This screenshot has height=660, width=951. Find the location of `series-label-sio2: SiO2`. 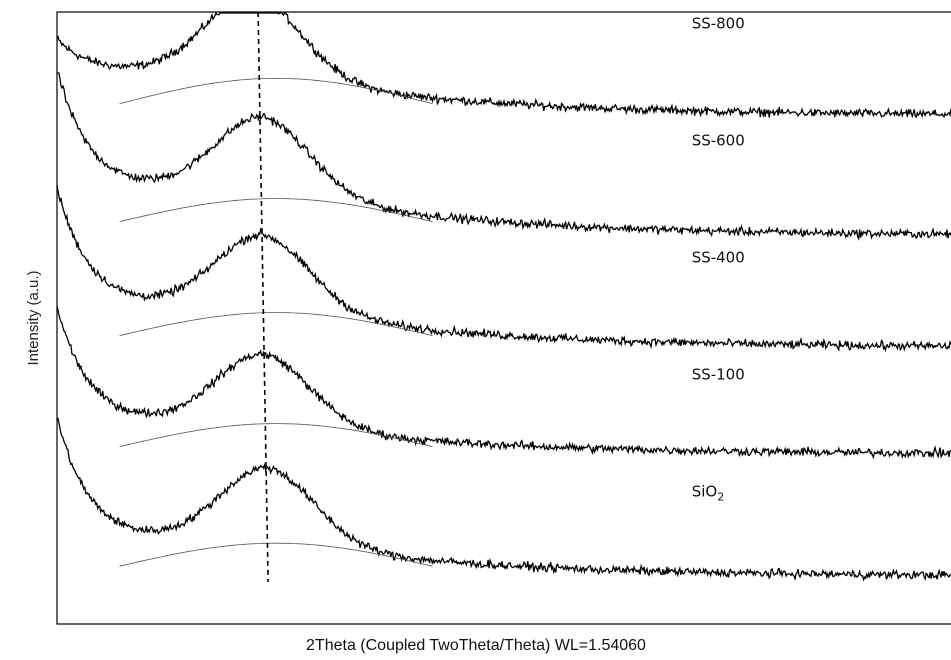

series-label-sio2: SiO2 is located at coordinates (708, 492).